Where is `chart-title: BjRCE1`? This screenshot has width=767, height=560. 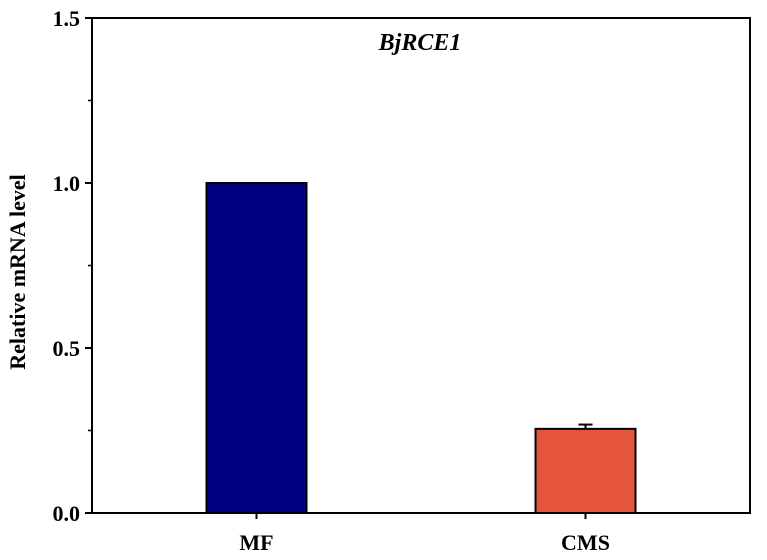 chart-title: BjRCE1 is located at coordinates (420, 43).